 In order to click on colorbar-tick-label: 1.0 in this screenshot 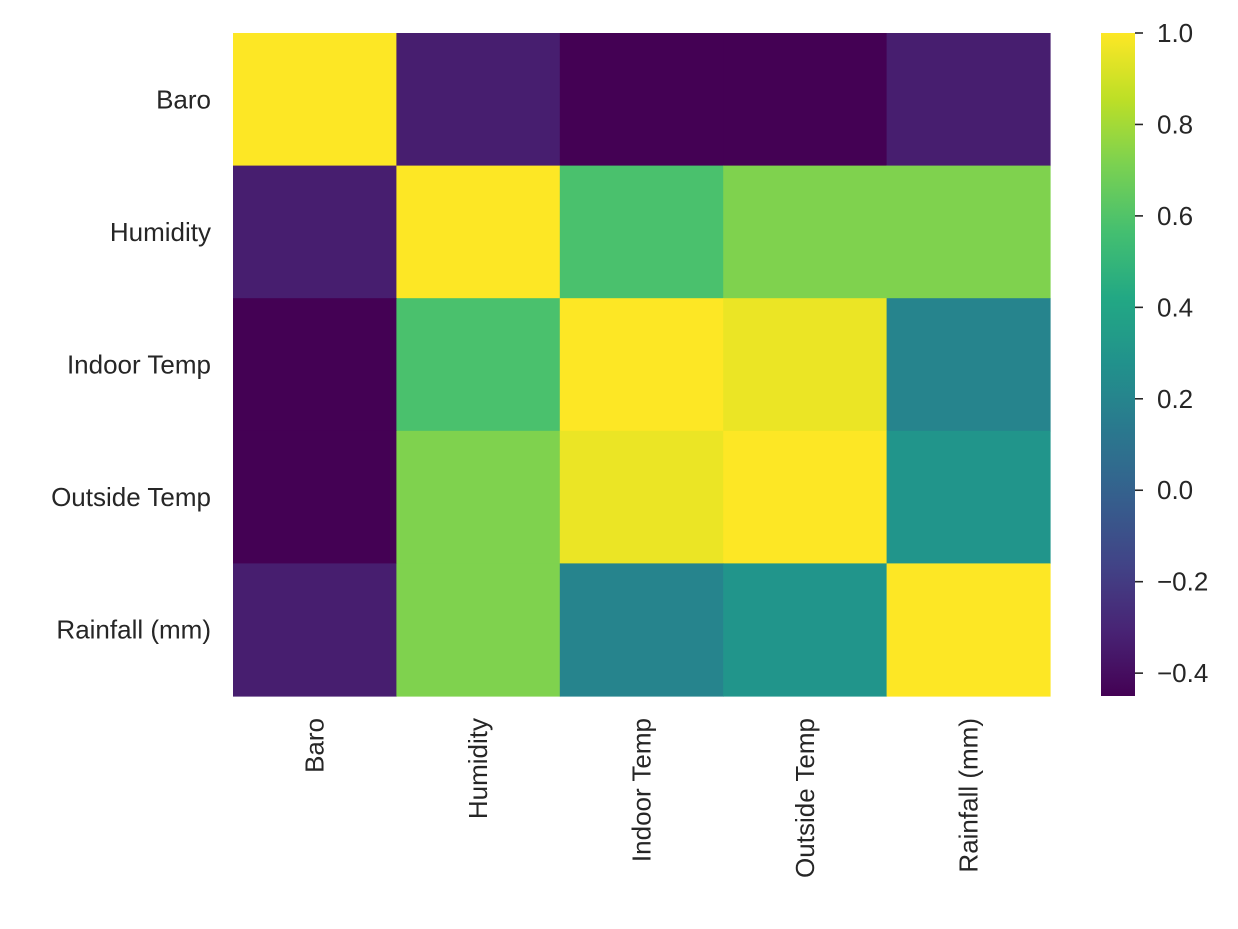, I will do `click(1175, 33)`.